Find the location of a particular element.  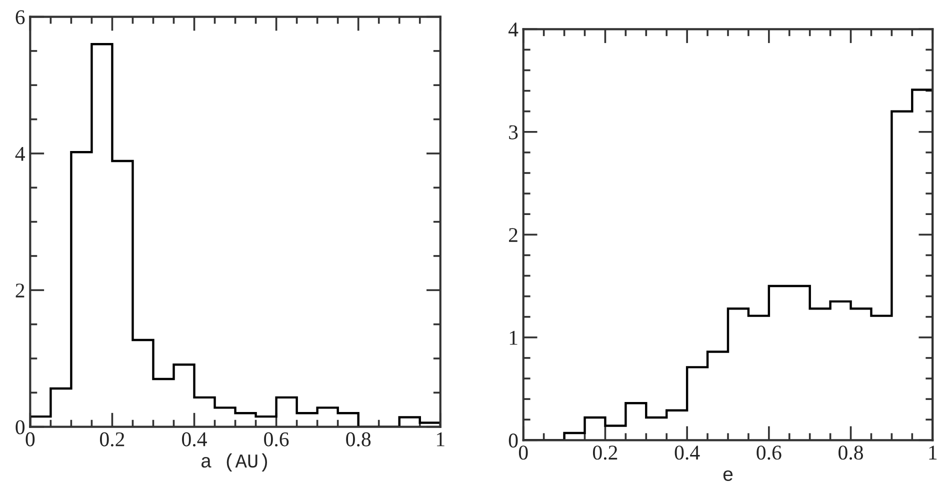

y-tick-label: 0 is located at coordinates (20, 427).